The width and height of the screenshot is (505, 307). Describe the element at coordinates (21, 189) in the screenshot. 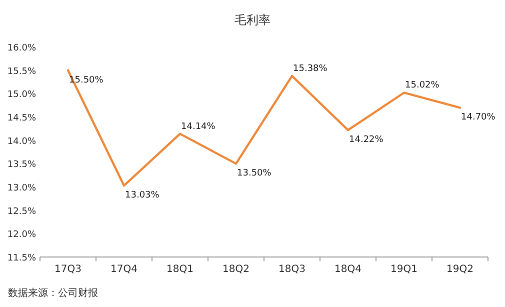

I see `y-tick-label: 13.0%` at that location.